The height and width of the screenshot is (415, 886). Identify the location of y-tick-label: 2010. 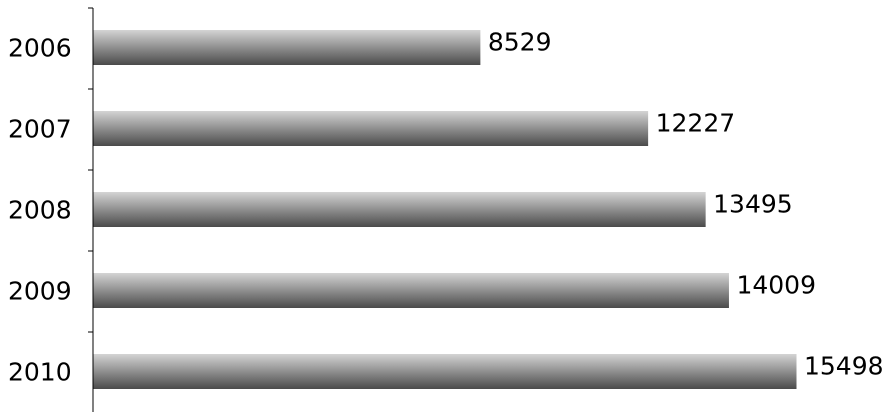
(40, 372).